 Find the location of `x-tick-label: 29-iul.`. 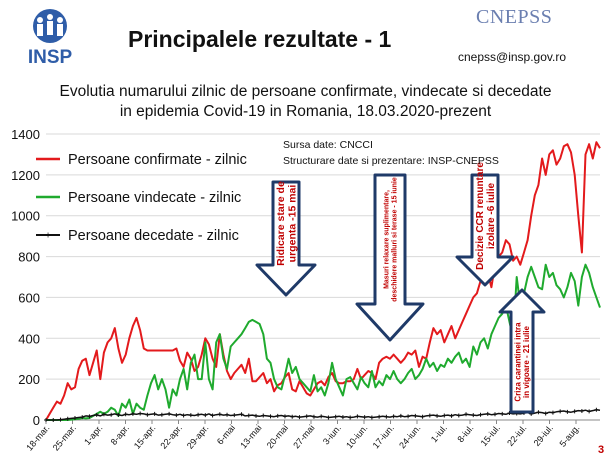

x-tick-label: 29-iul. is located at coordinates (543, 435).